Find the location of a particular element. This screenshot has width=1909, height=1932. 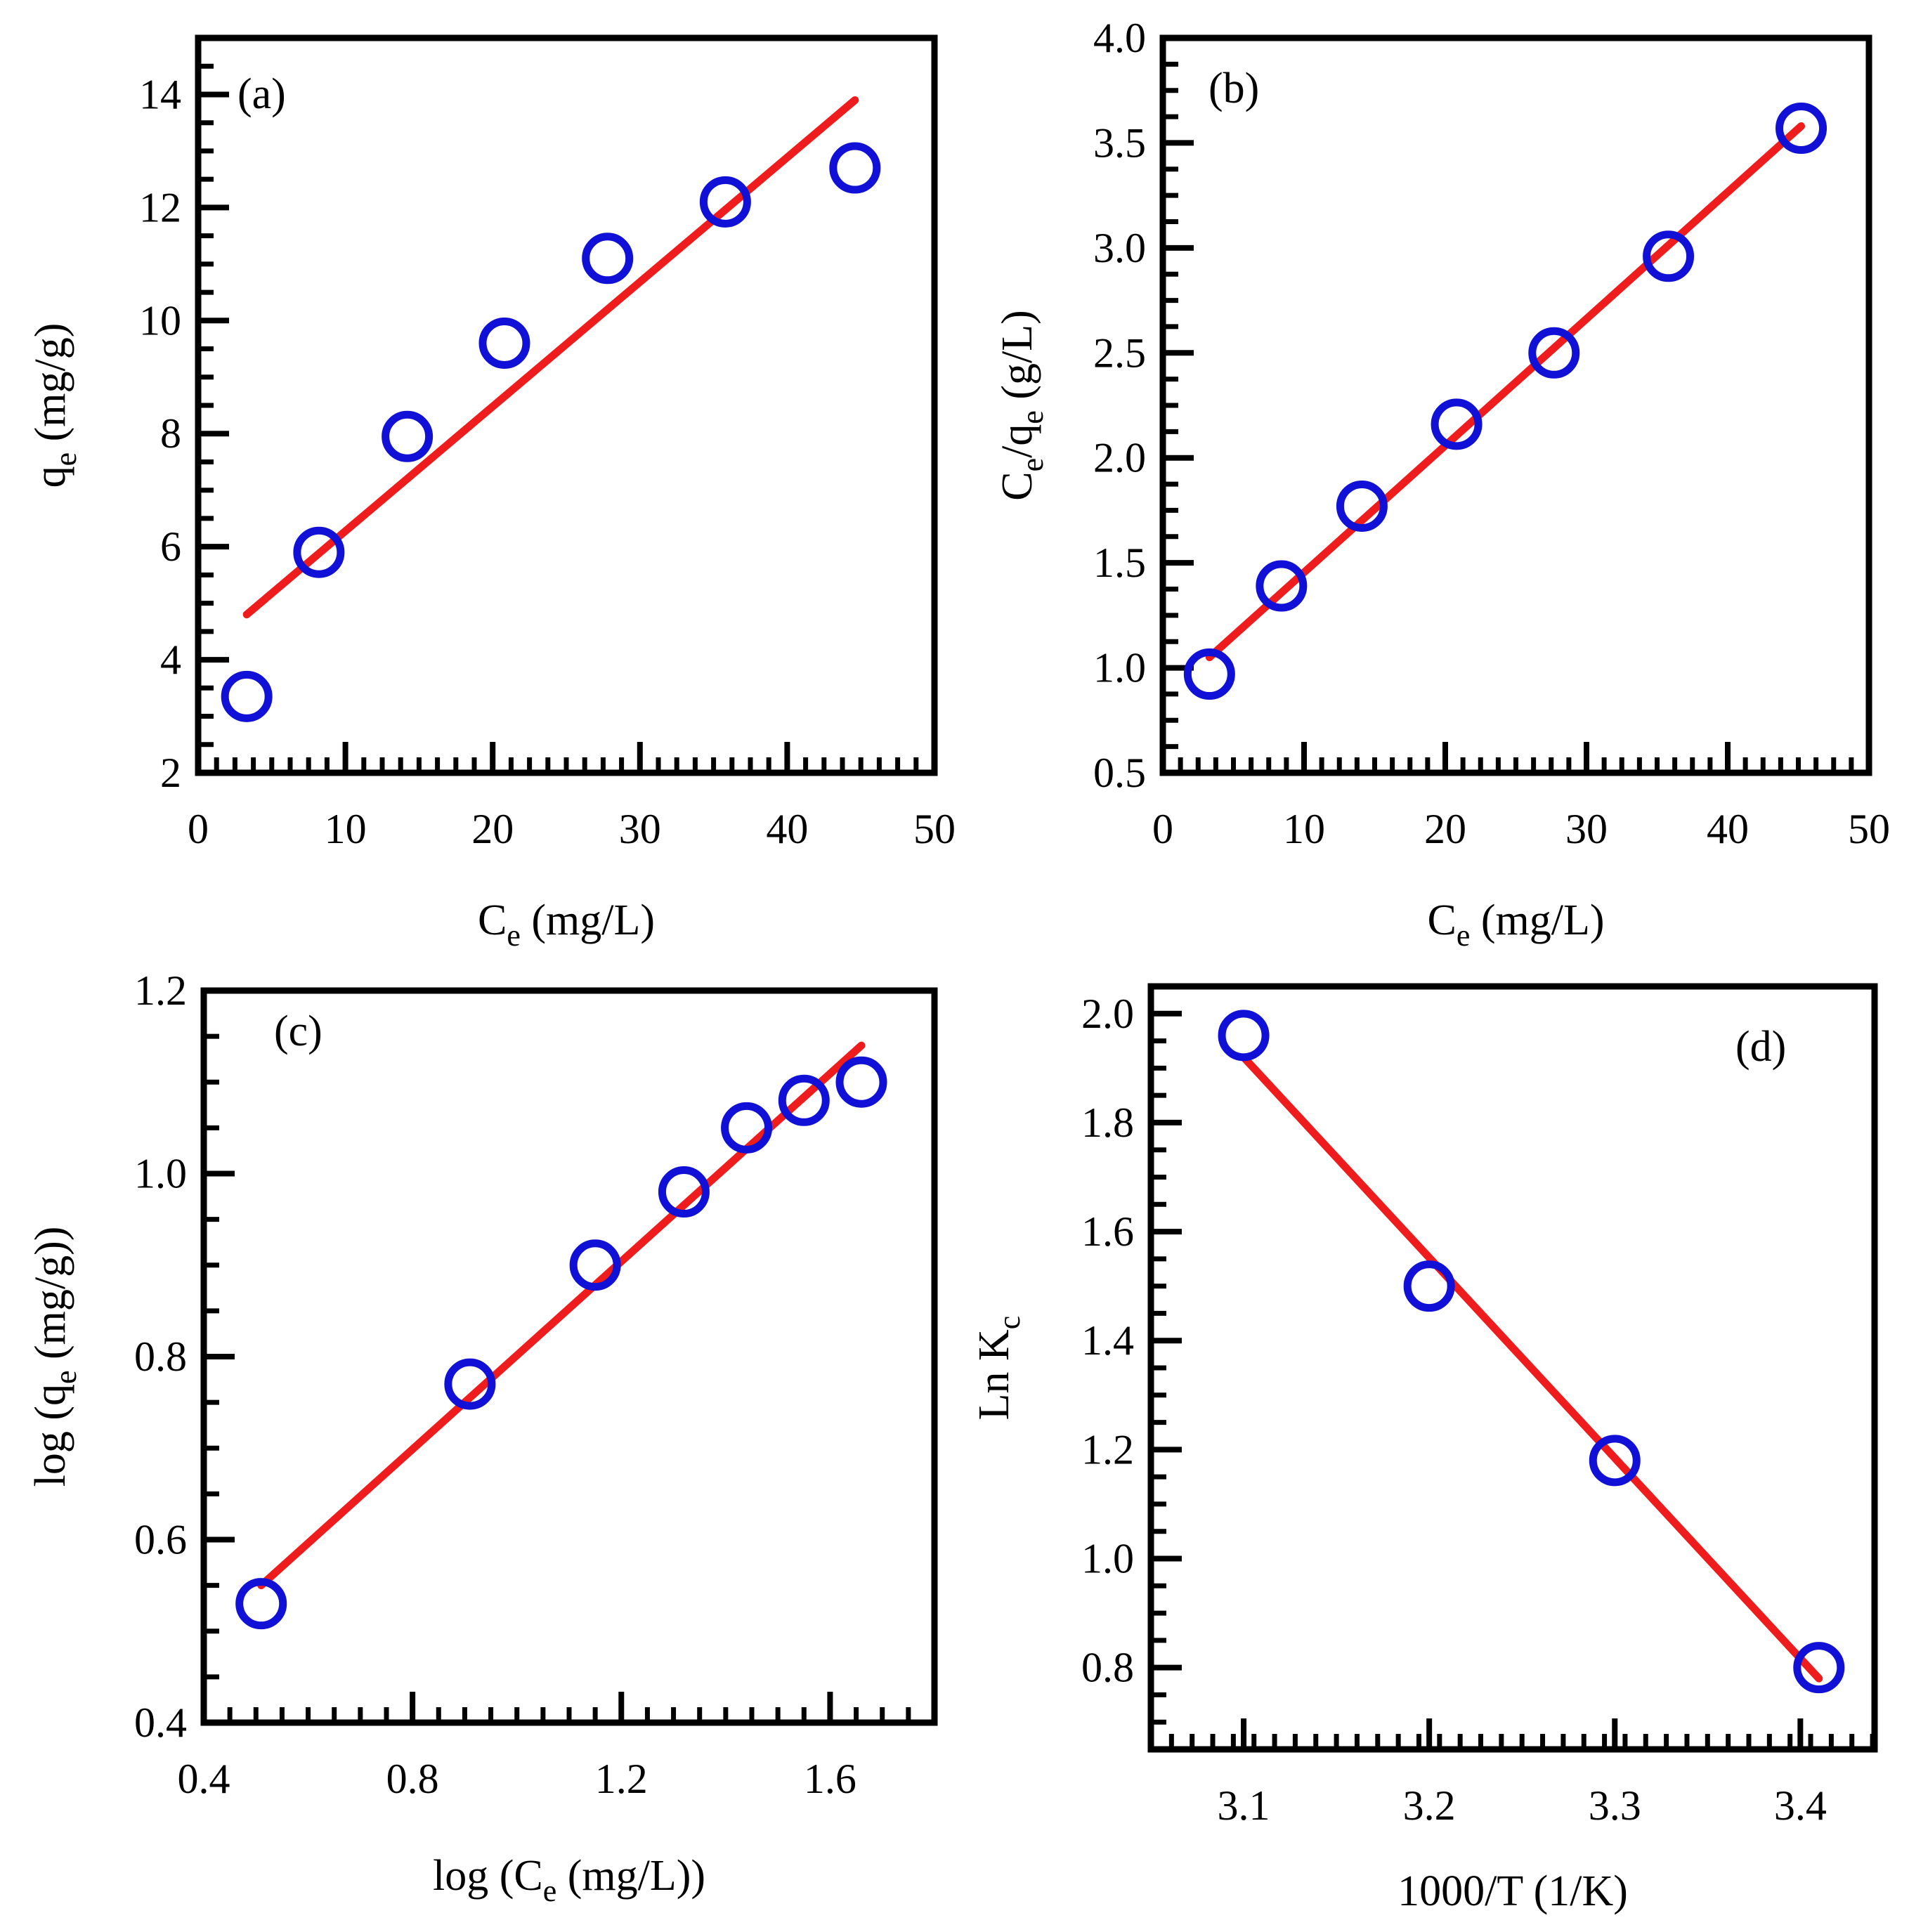

y-label-main: C is located at coordinates (1017, 485).